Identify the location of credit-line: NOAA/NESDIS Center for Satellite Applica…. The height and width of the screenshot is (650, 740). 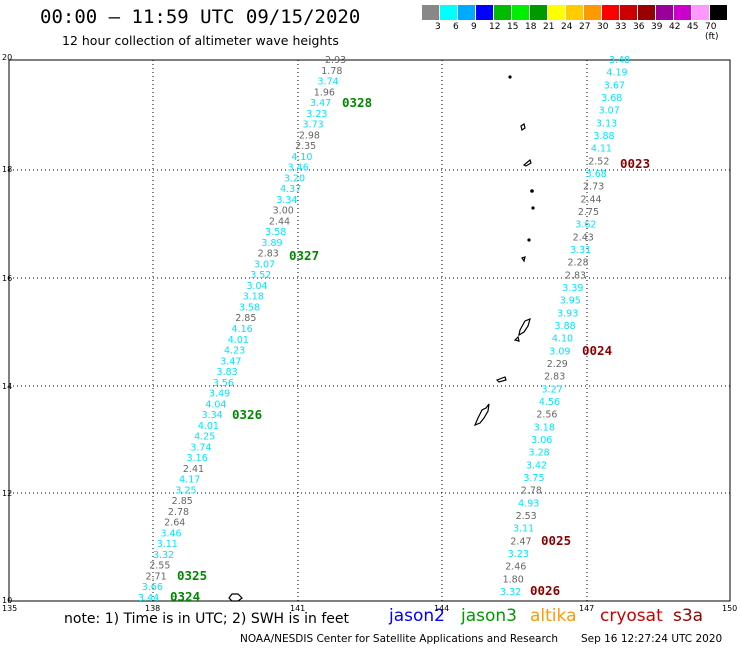
(399, 639).